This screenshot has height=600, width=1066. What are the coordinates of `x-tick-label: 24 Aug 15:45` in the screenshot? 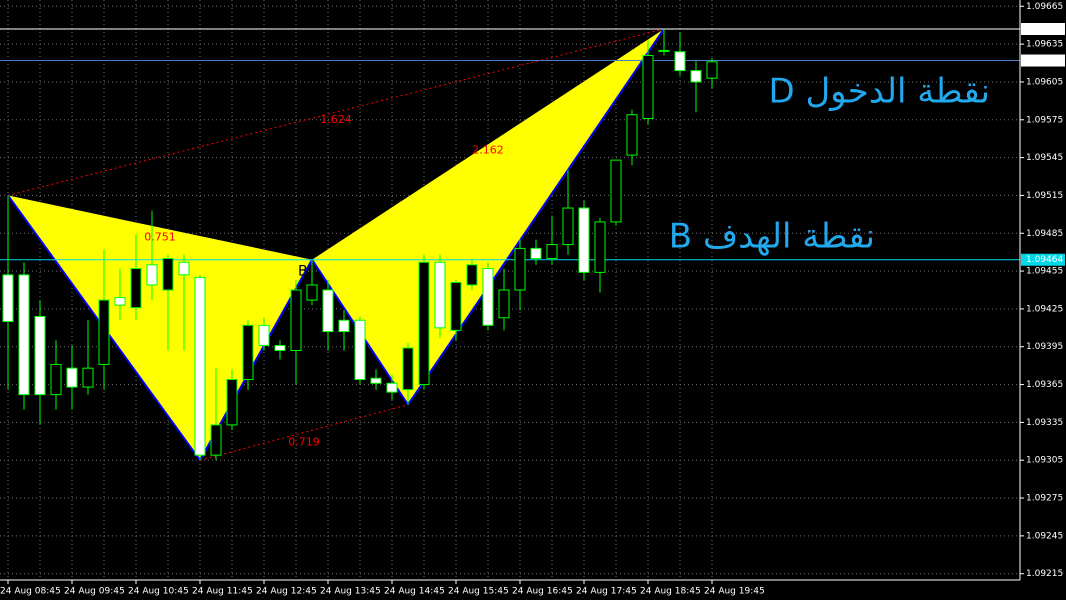 It's located at (478, 592).